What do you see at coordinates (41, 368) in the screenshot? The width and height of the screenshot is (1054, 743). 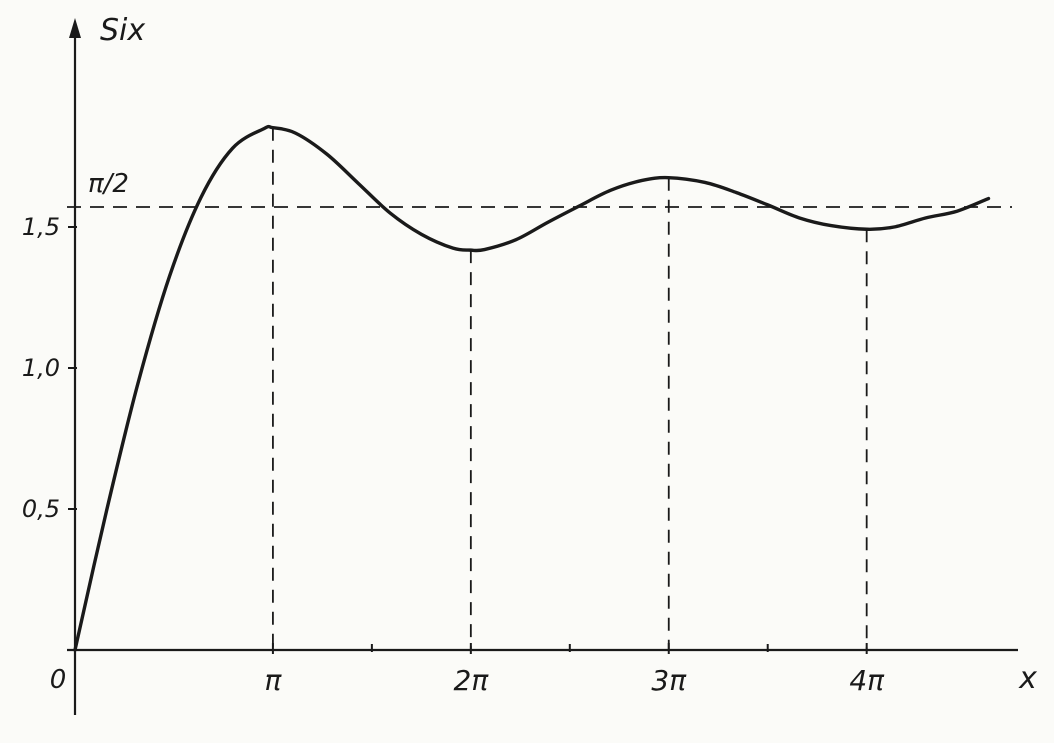 I see `y-tick-label-1: 1,0` at bounding box center [41, 368].